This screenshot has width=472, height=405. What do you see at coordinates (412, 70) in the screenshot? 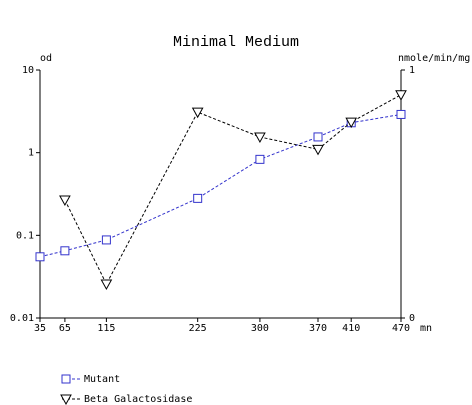
I see `y2-tick-label: 1` at bounding box center [412, 70].